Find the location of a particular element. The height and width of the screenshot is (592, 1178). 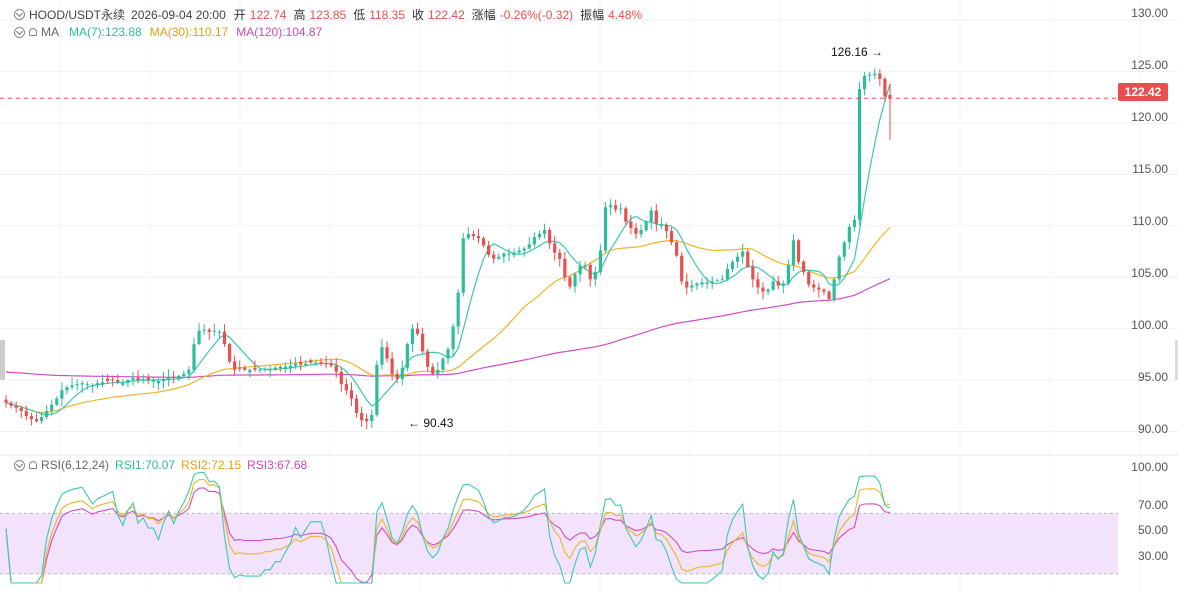

y-tick: 115.00 is located at coordinates (1150, 169).